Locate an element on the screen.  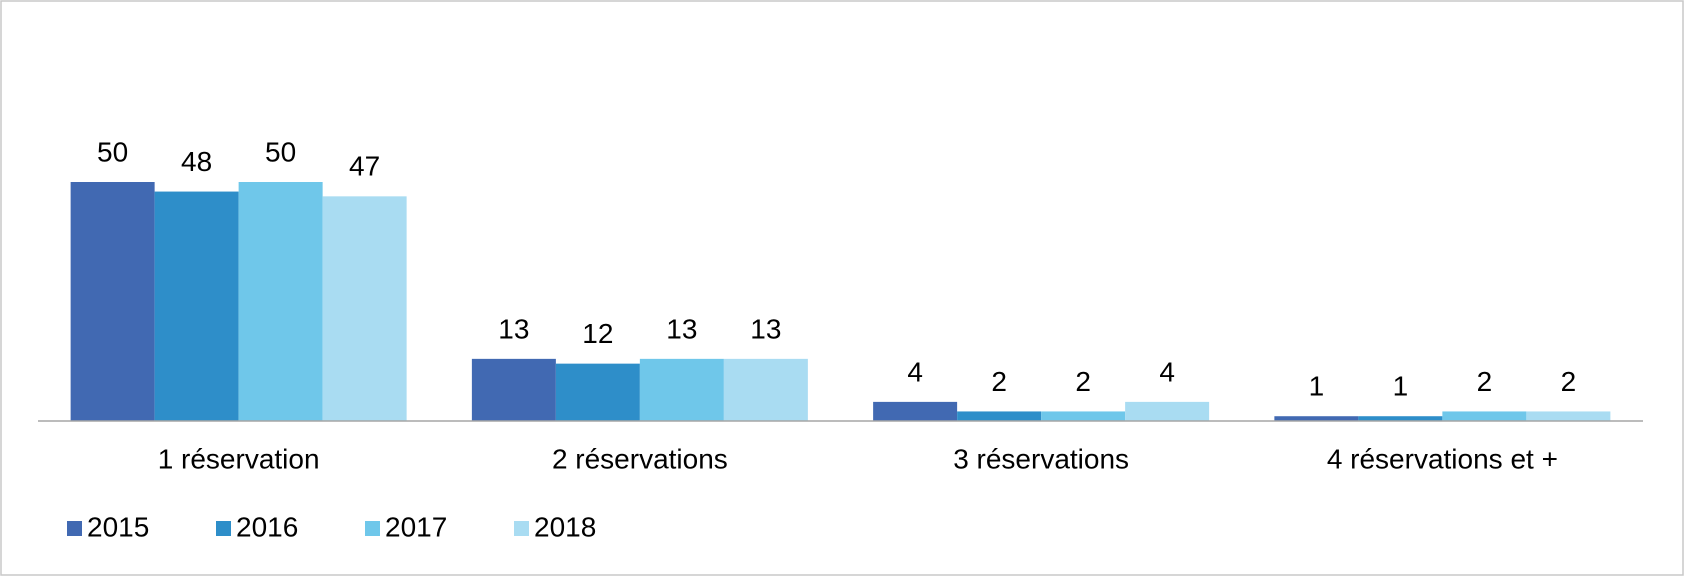
legend-label: 2018 is located at coordinates (565, 526).